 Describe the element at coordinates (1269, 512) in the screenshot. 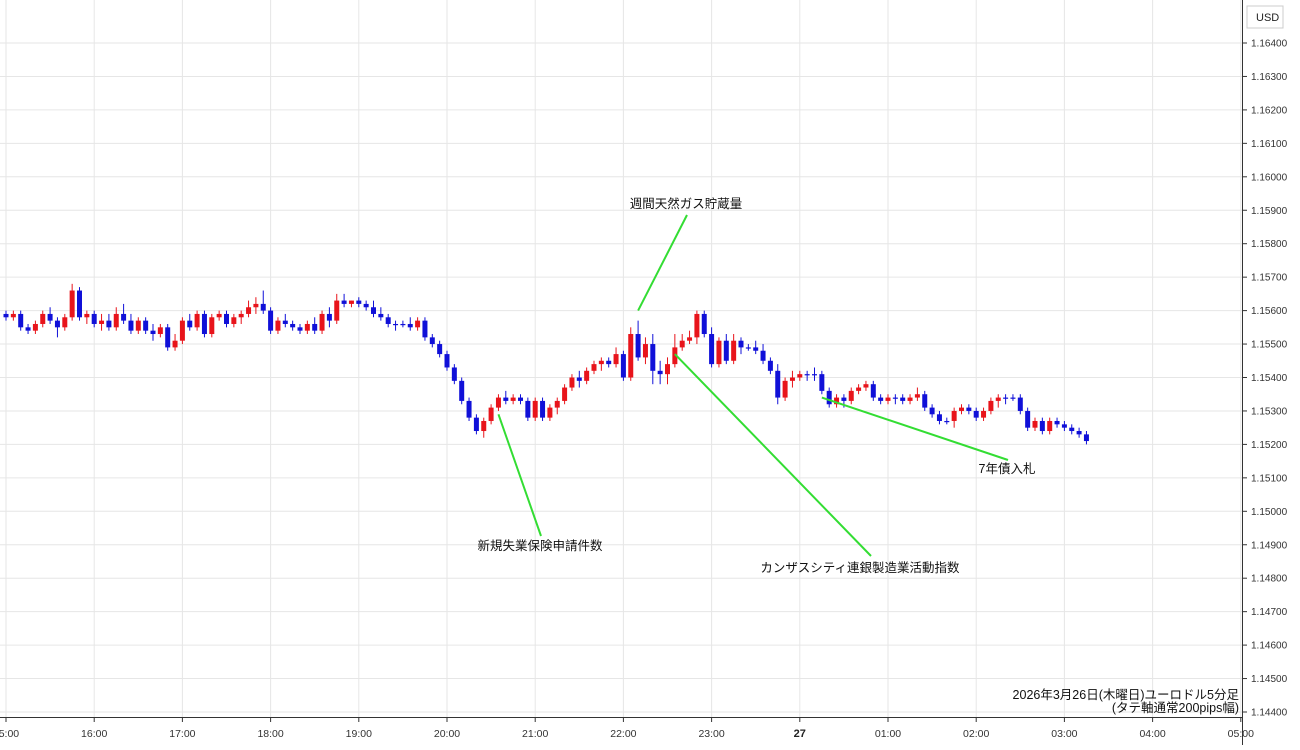

I see `y-tick-label: 1.15000` at that location.